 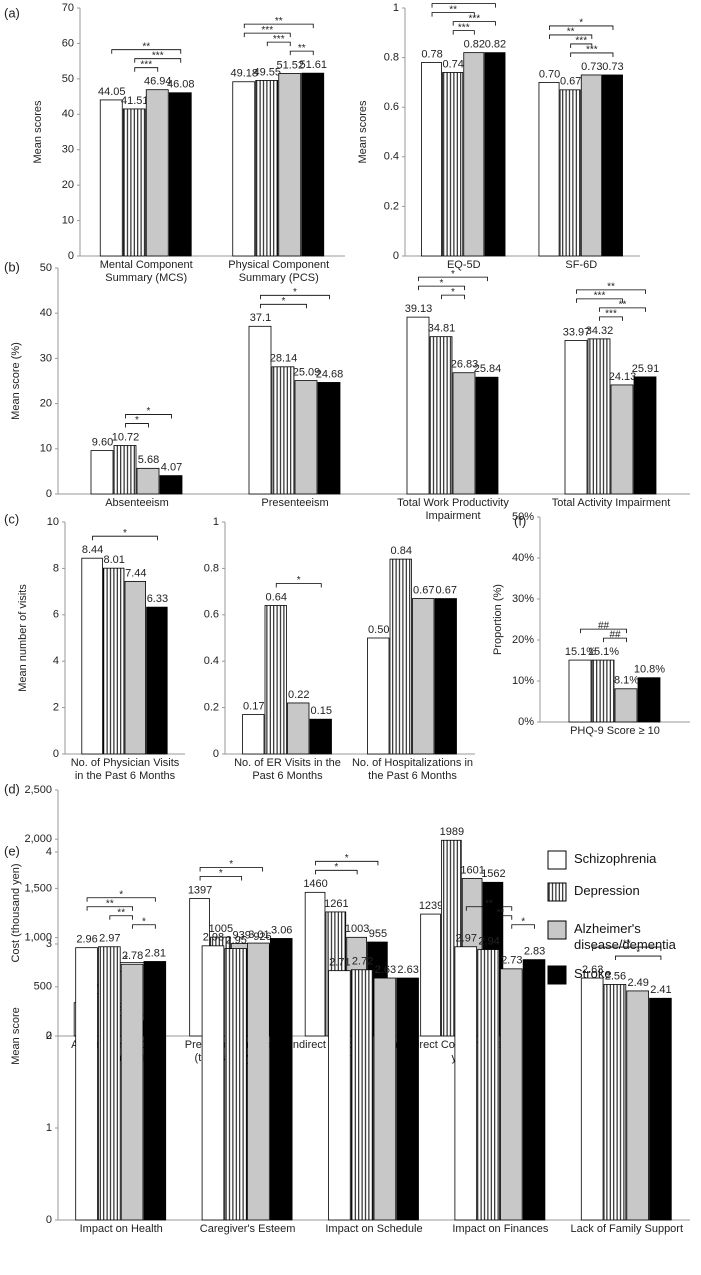 I want to click on panel-label: (f), so click(x=520, y=520).